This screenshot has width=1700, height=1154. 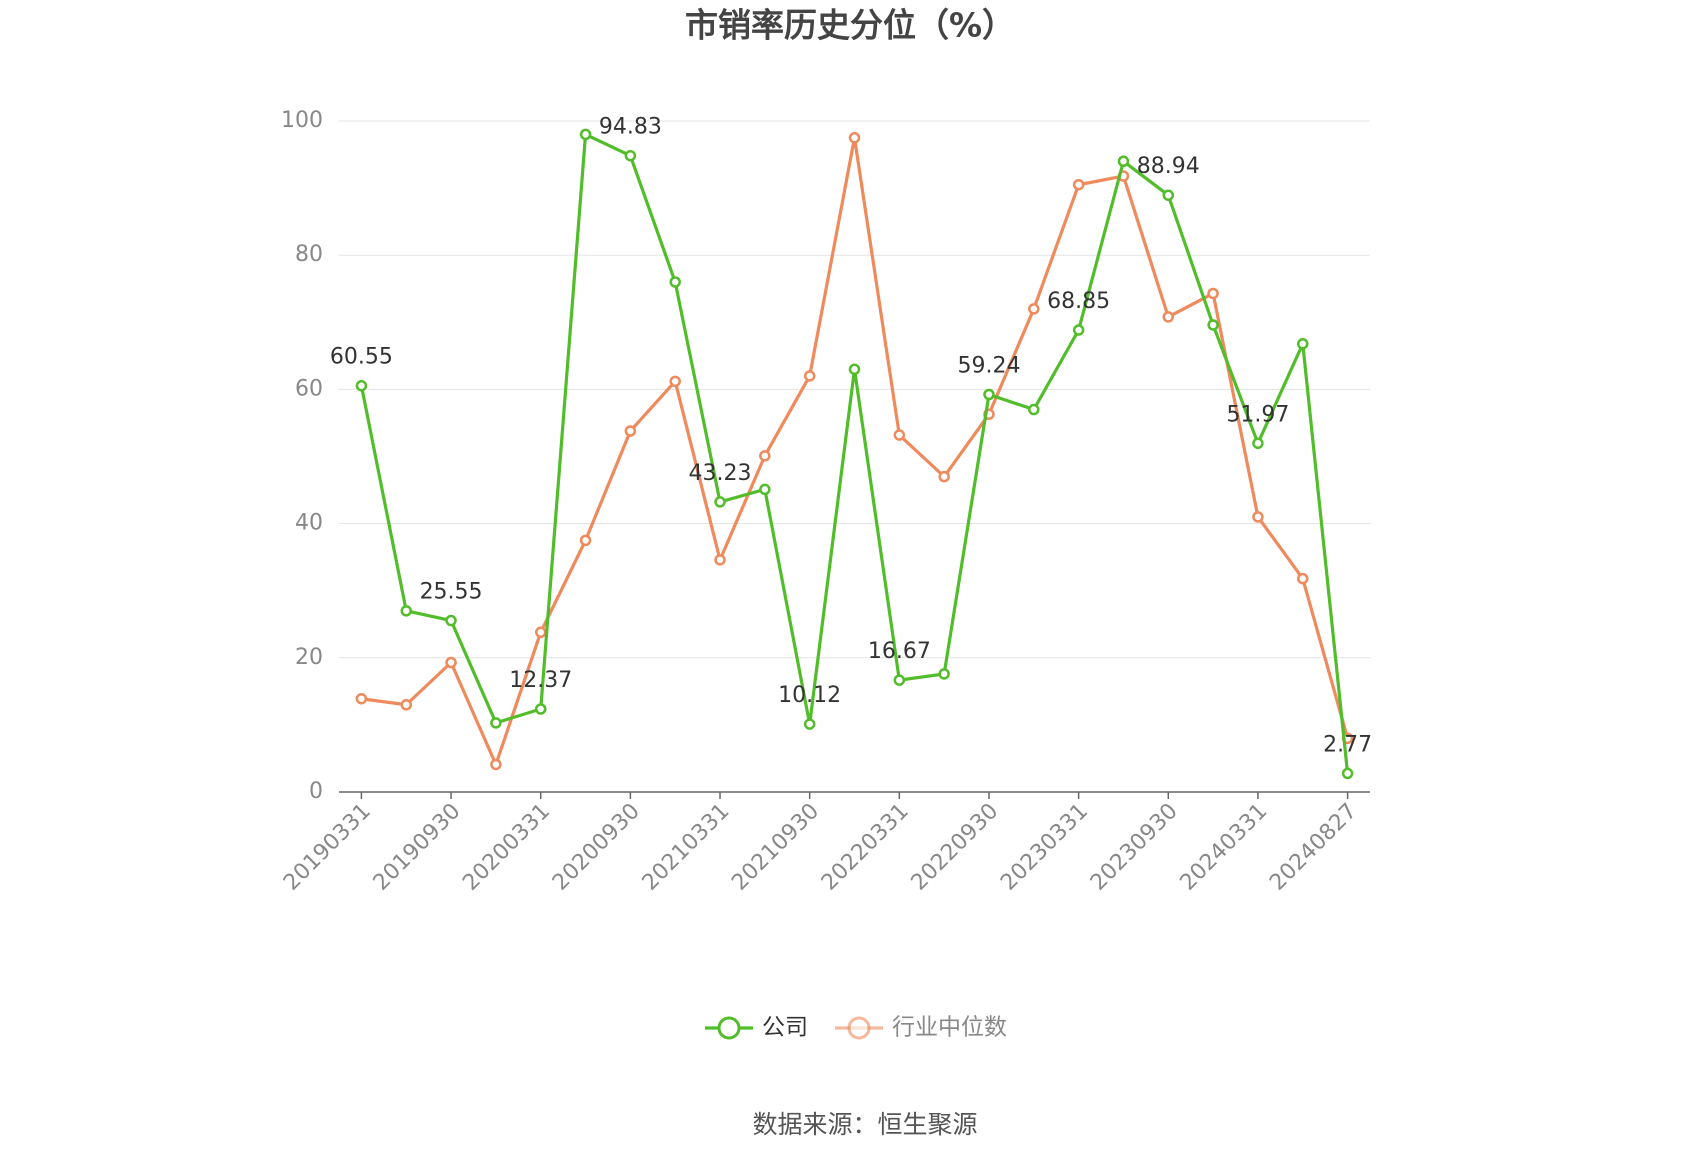 I want to click on legend-label: 行业中位数, so click(x=949, y=1028).